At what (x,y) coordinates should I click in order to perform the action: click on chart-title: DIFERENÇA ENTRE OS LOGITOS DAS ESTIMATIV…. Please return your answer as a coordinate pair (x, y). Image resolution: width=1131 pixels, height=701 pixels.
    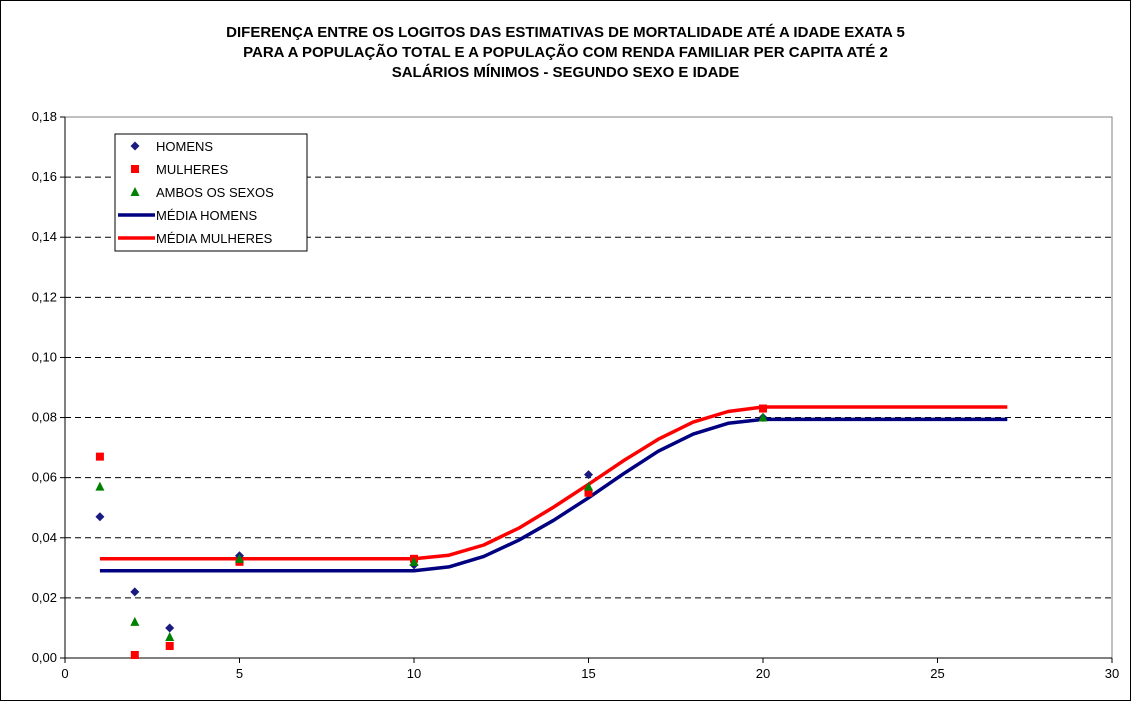
    Looking at the image, I should click on (565, 53).